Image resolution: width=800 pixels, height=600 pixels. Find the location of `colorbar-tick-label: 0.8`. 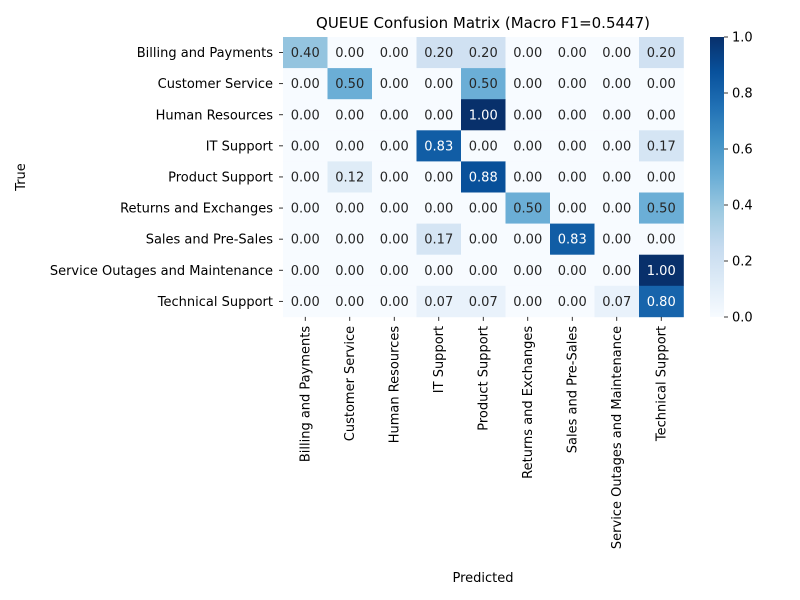

colorbar-tick-label: 0.8 is located at coordinates (742, 94).